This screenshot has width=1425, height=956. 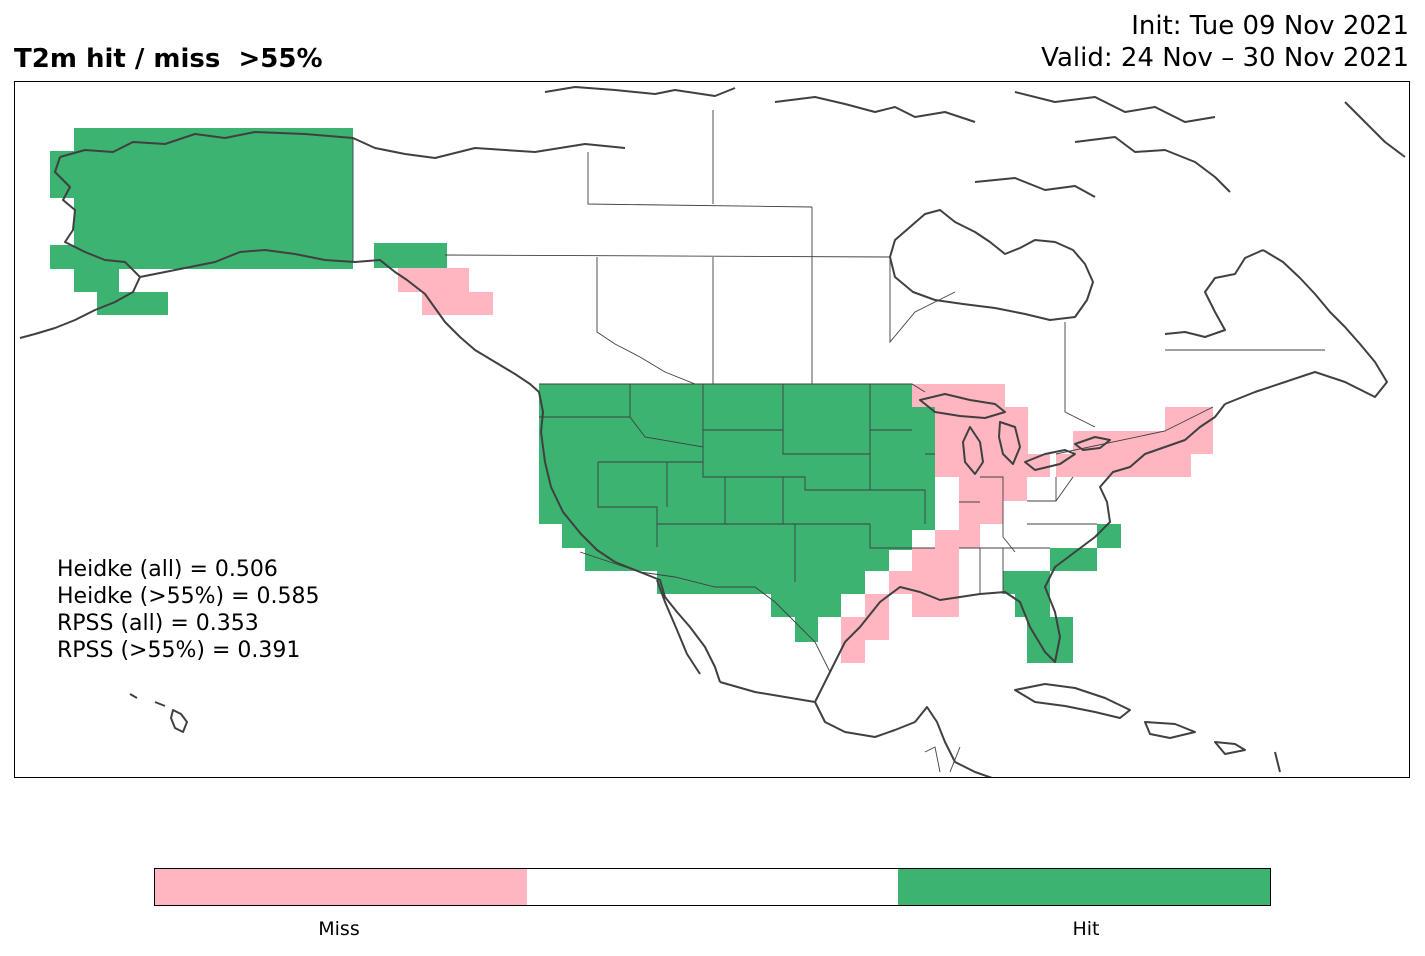 I want to click on border-us-states, so click(x=818, y=489).